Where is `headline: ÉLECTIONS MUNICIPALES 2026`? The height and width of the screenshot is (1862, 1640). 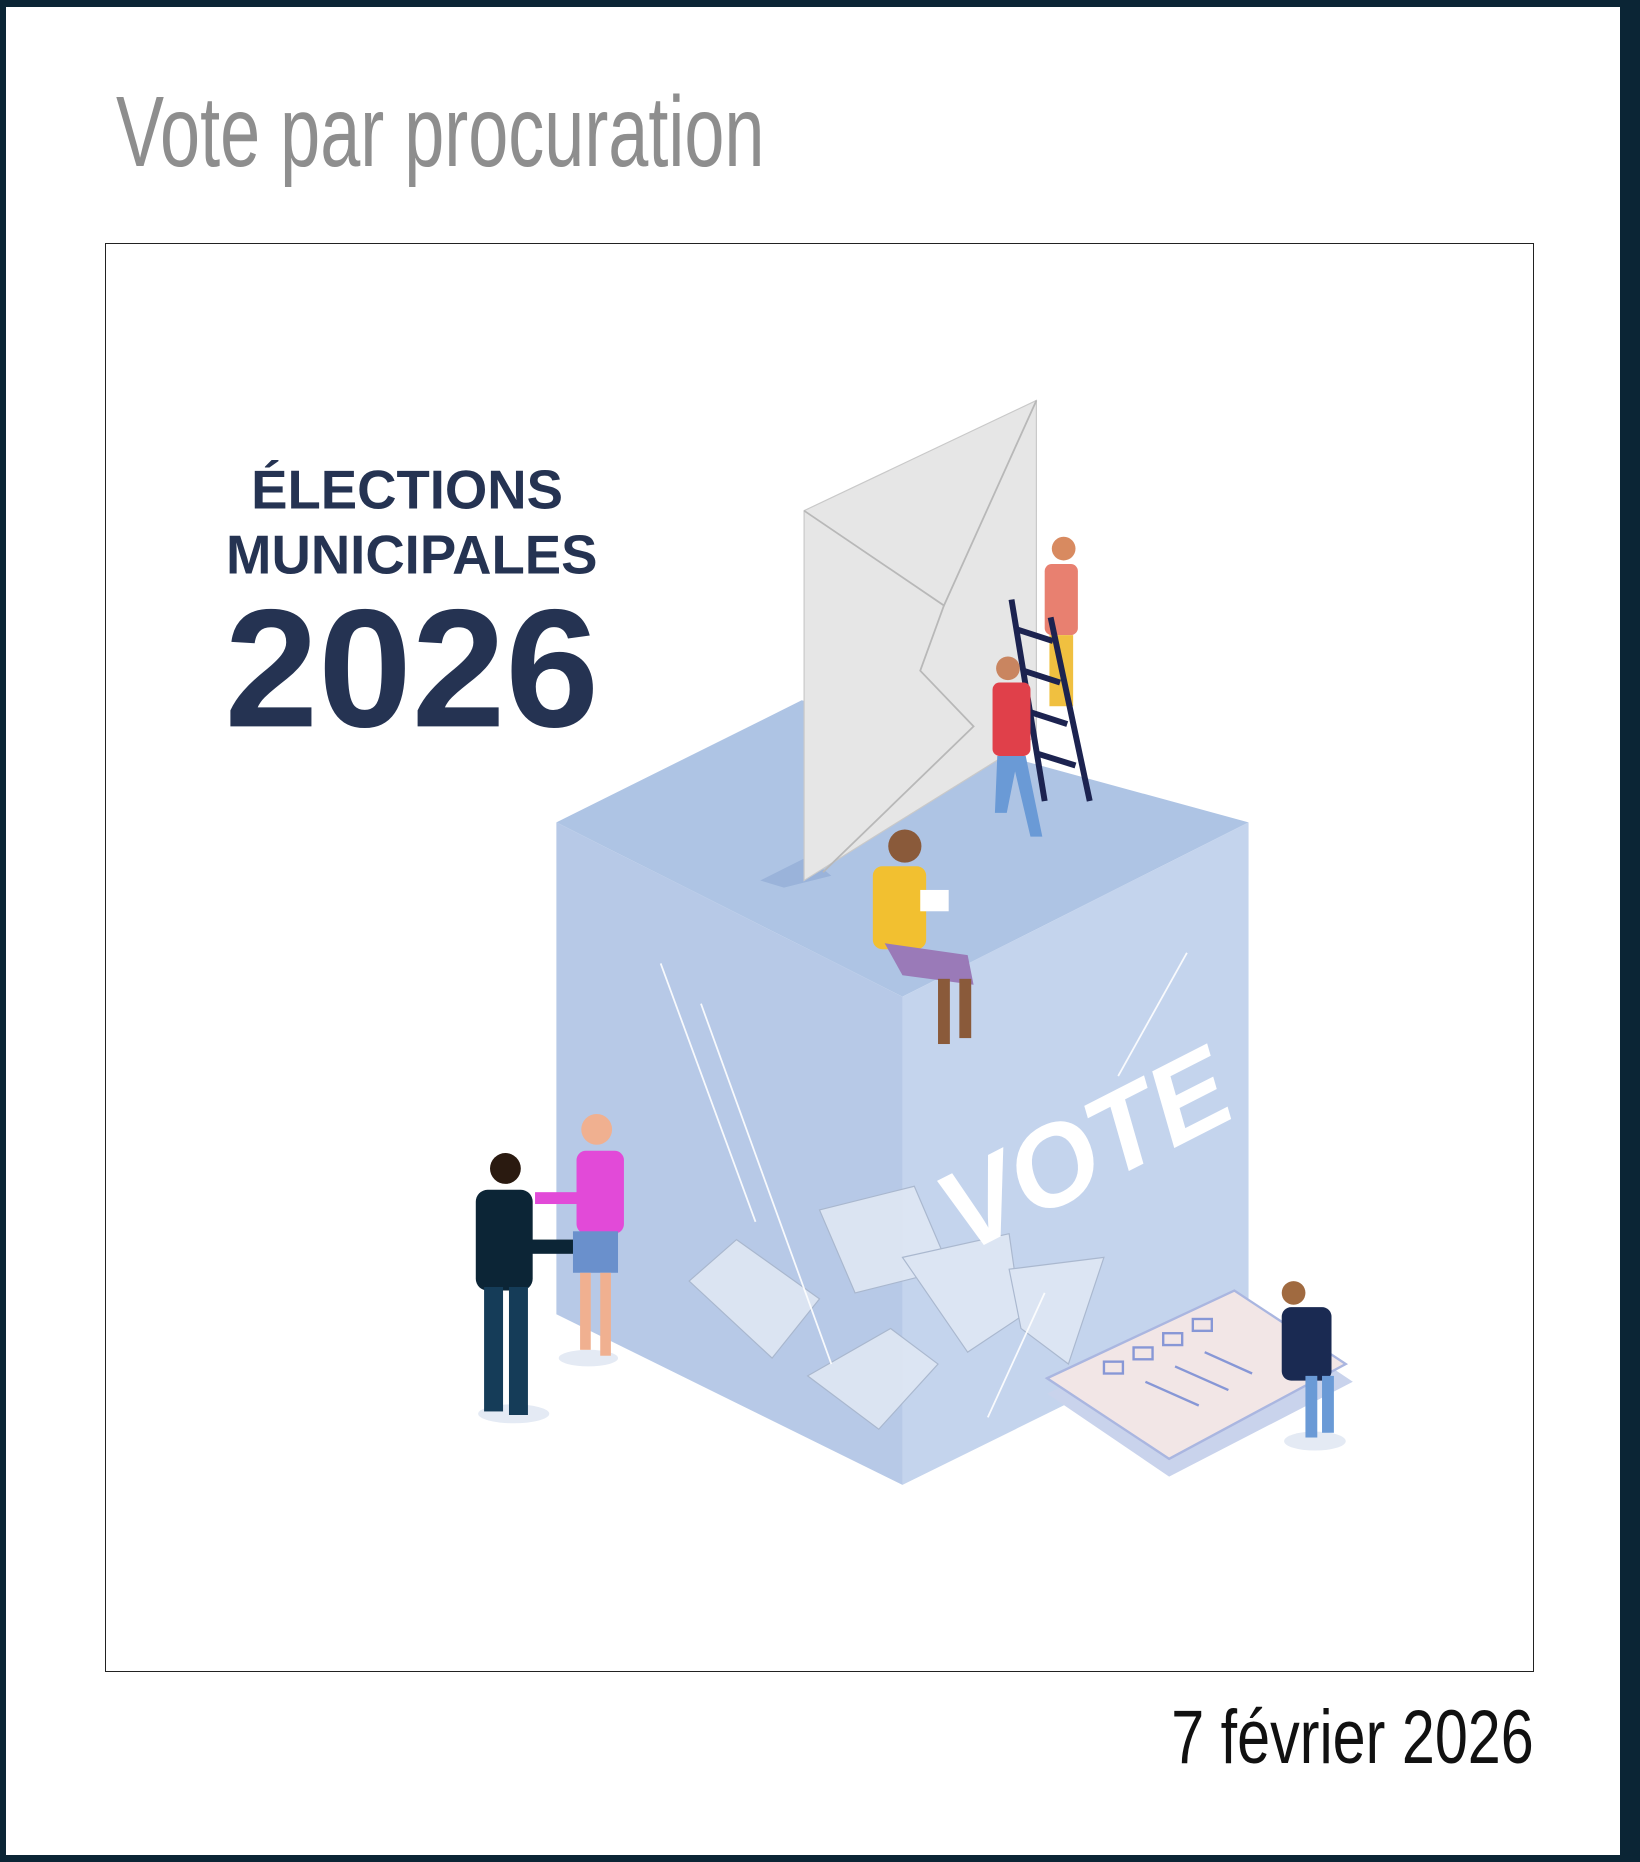
headline: ÉLECTIONS MUNICIPALES 2026 is located at coordinates (412, 610).